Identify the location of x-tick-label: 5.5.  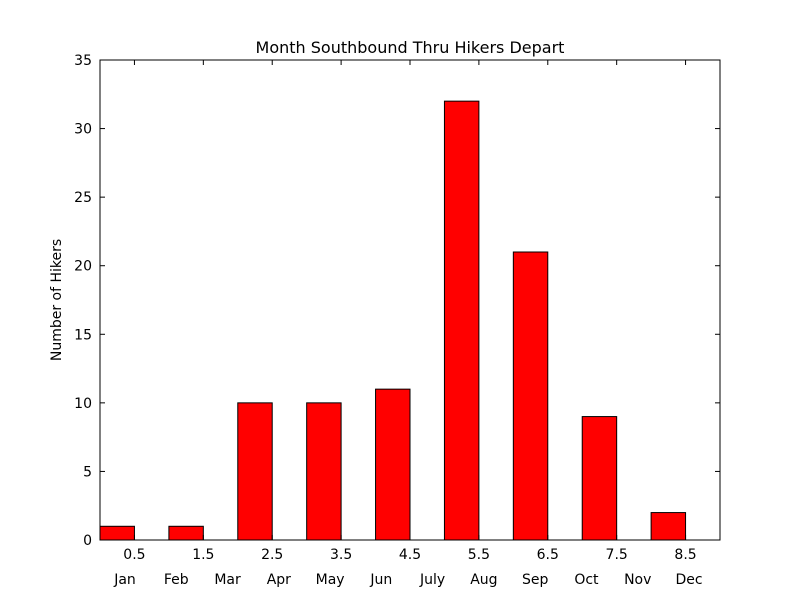
(479, 555).